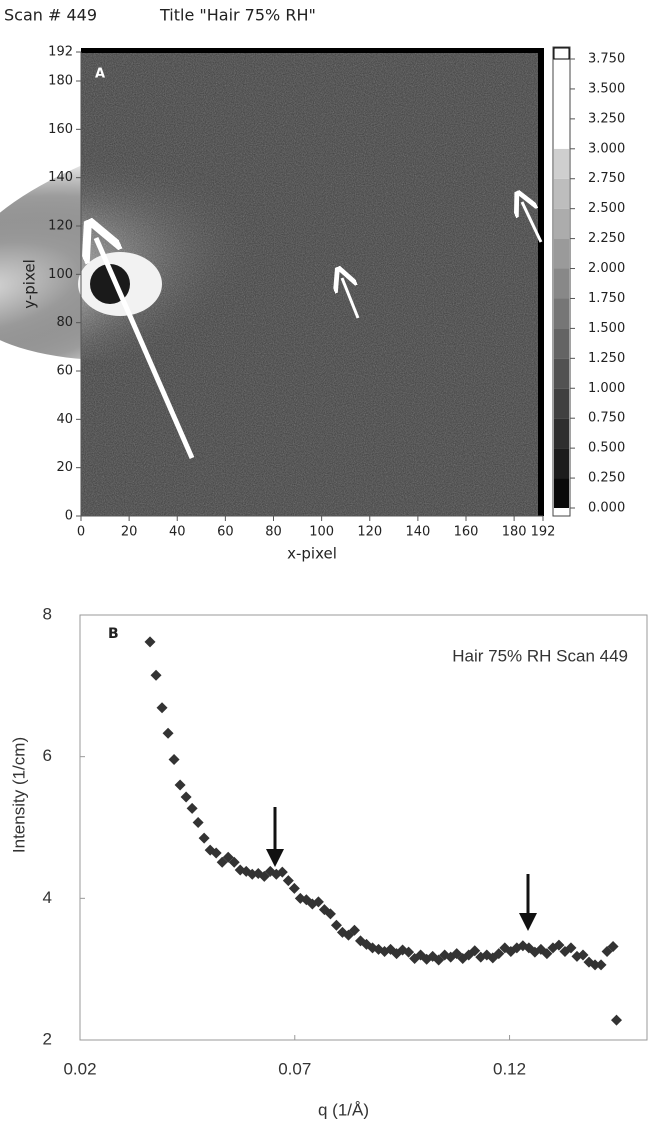  What do you see at coordinates (64, 371) in the screenshot?
I see `y-tick-label: 60` at bounding box center [64, 371].